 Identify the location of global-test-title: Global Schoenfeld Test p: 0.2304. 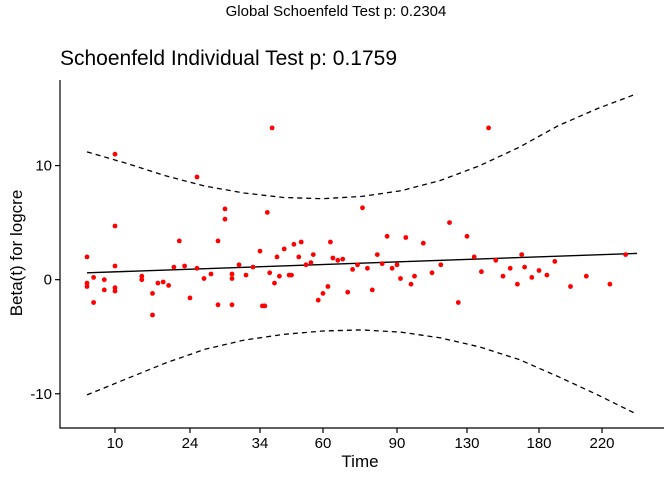
(336, 11).